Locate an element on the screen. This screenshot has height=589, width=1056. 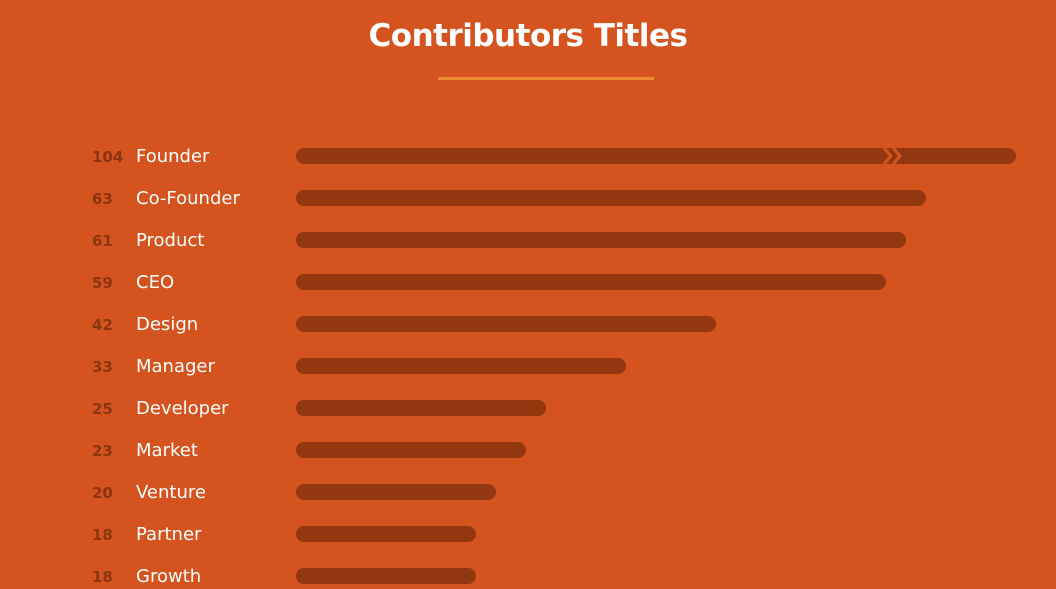
bar-category-label: Founder is located at coordinates (173, 156).